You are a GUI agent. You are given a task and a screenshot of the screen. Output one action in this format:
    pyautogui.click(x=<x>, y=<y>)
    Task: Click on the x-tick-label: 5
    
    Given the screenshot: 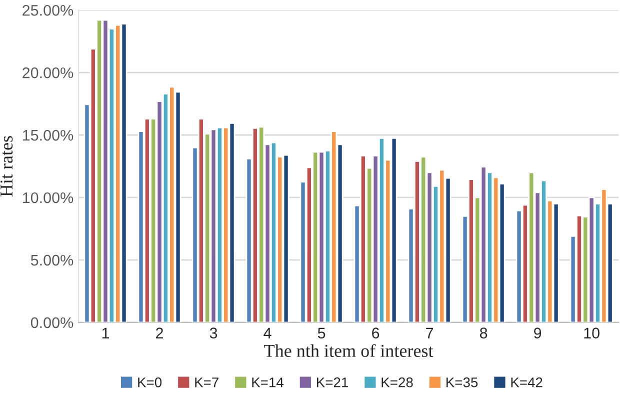 What is the action you would take?
    pyautogui.click(x=322, y=333)
    